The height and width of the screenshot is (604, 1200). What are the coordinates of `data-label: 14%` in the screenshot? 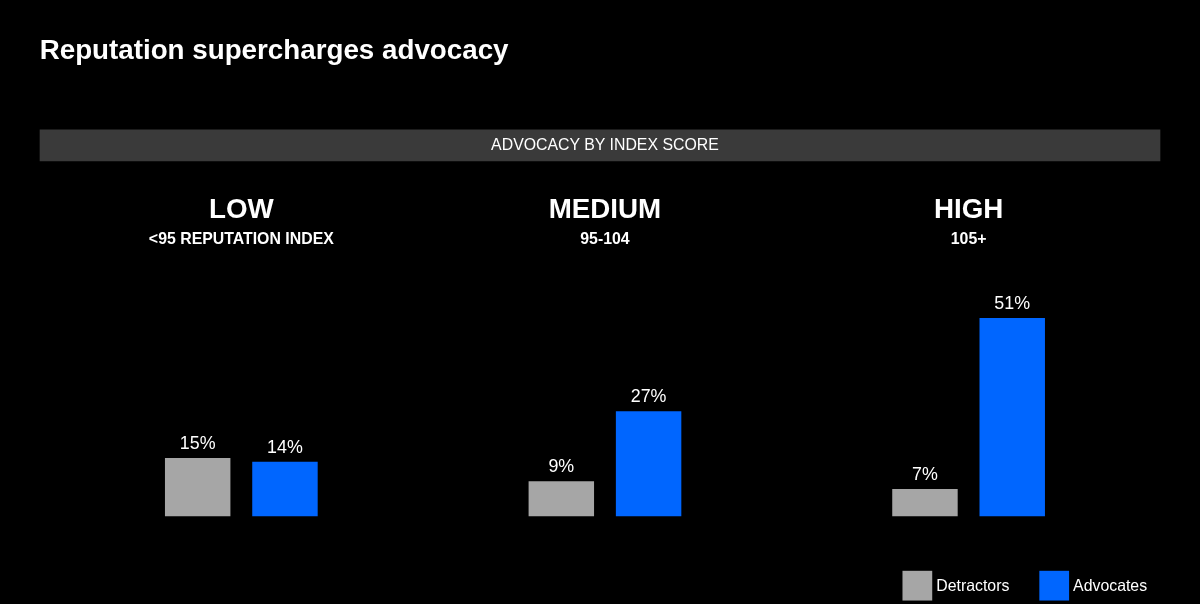 It's located at (285, 446).